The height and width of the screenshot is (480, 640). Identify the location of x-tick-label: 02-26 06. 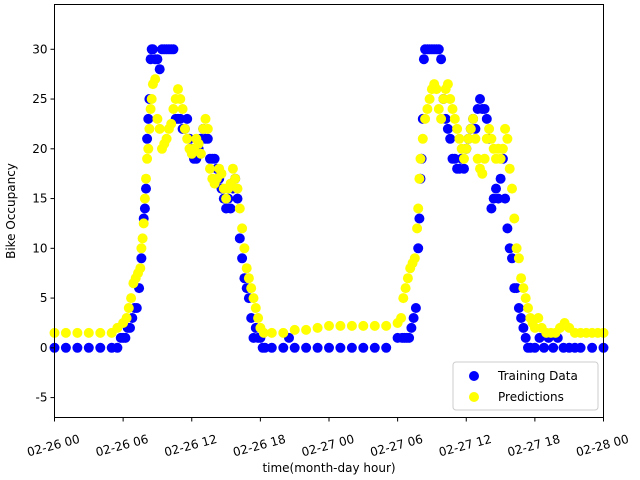
(122, 445).